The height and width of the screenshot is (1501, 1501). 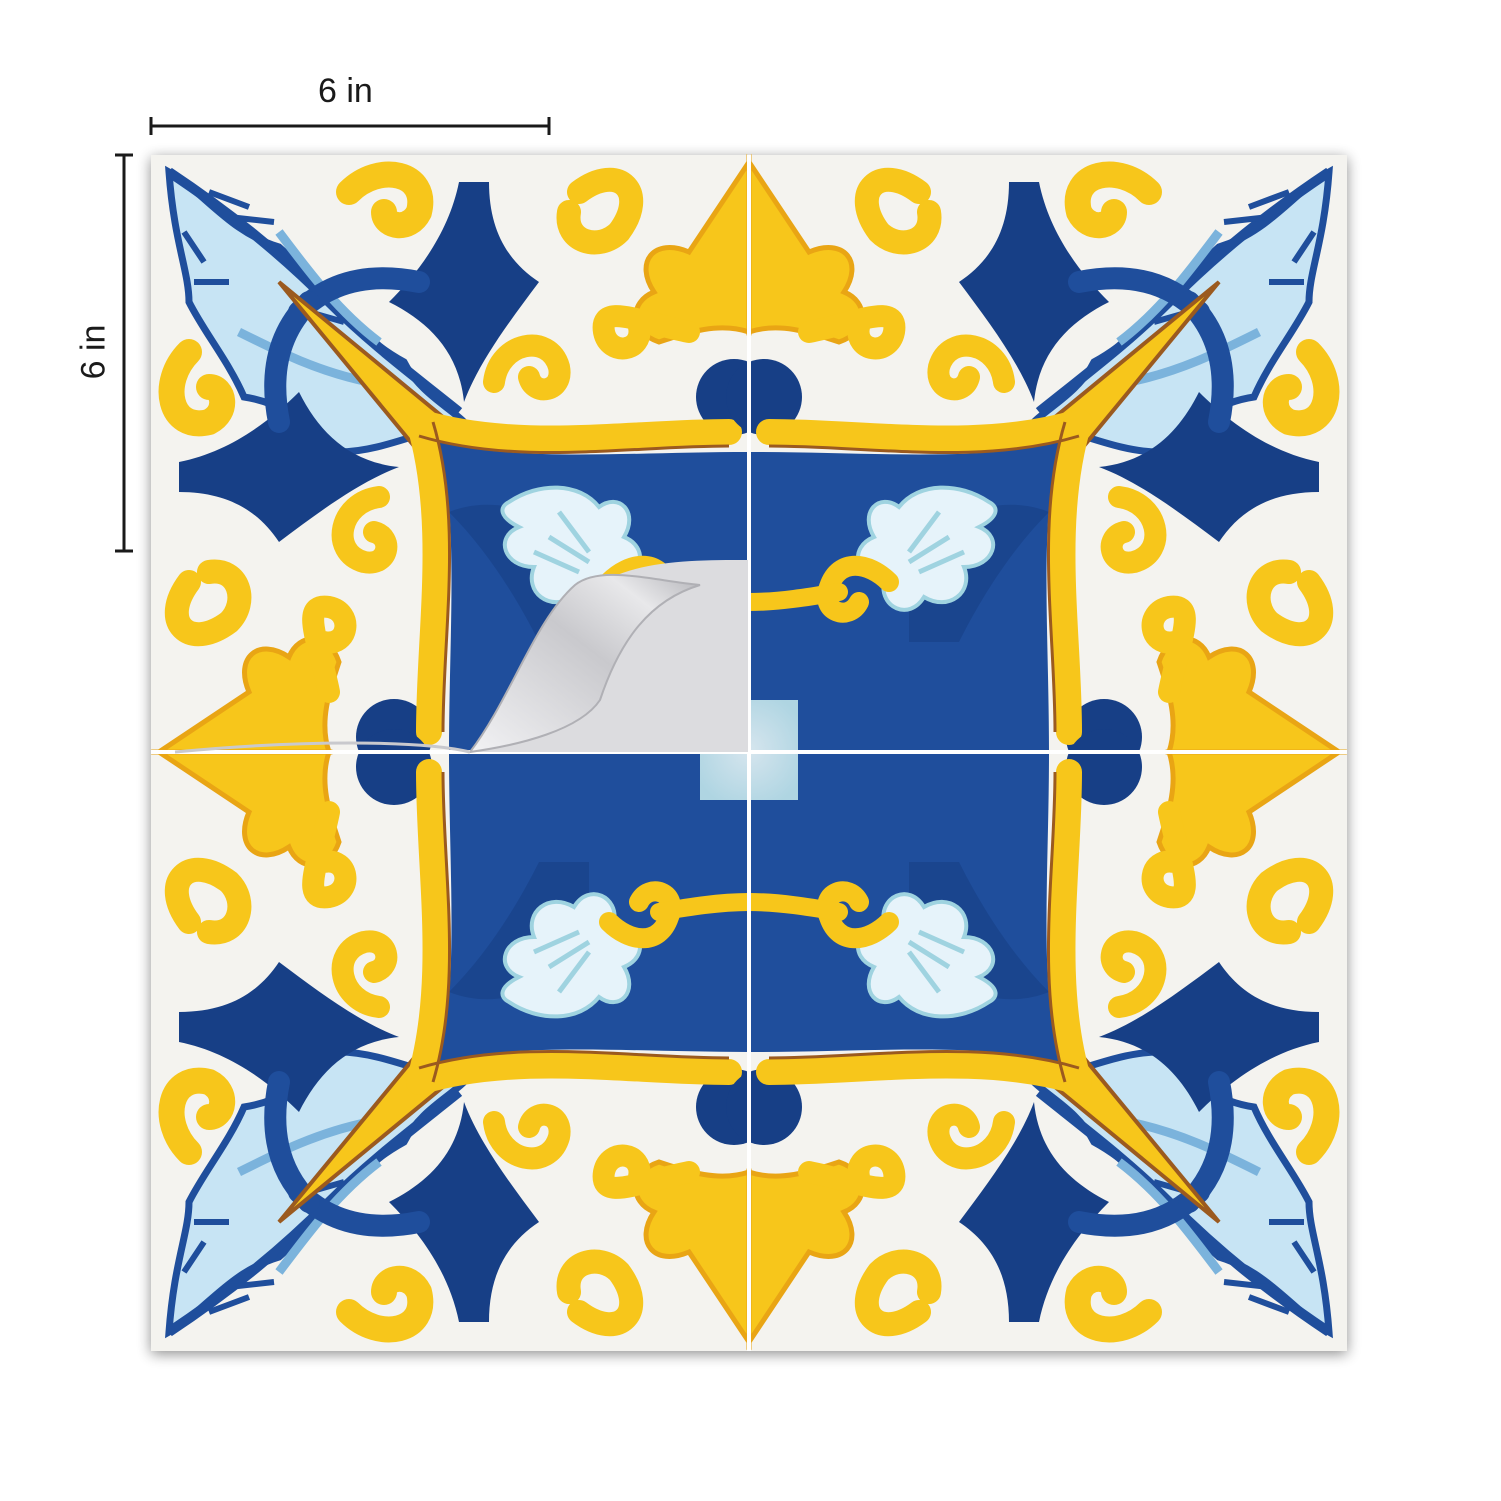 What do you see at coordinates (350, 126) in the screenshot?
I see `width-dimension-line` at bounding box center [350, 126].